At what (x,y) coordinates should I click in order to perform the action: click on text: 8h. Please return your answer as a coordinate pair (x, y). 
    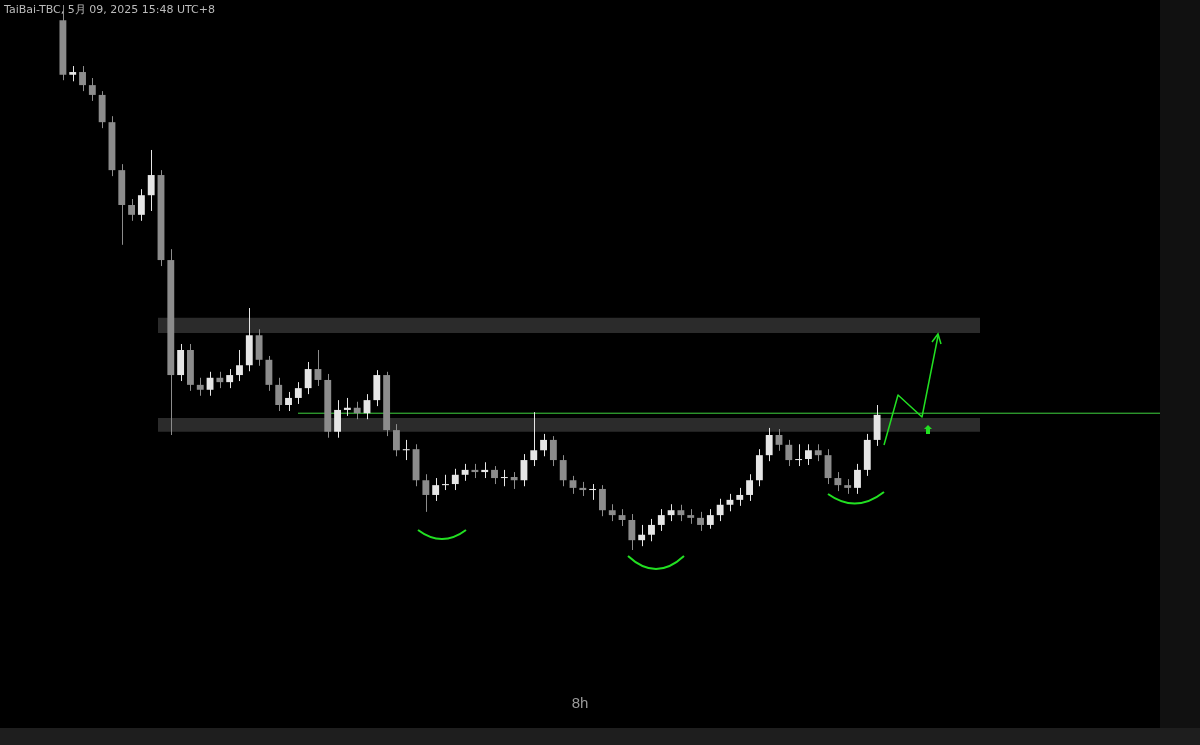
    Looking at the image, I should click on (580, 702).